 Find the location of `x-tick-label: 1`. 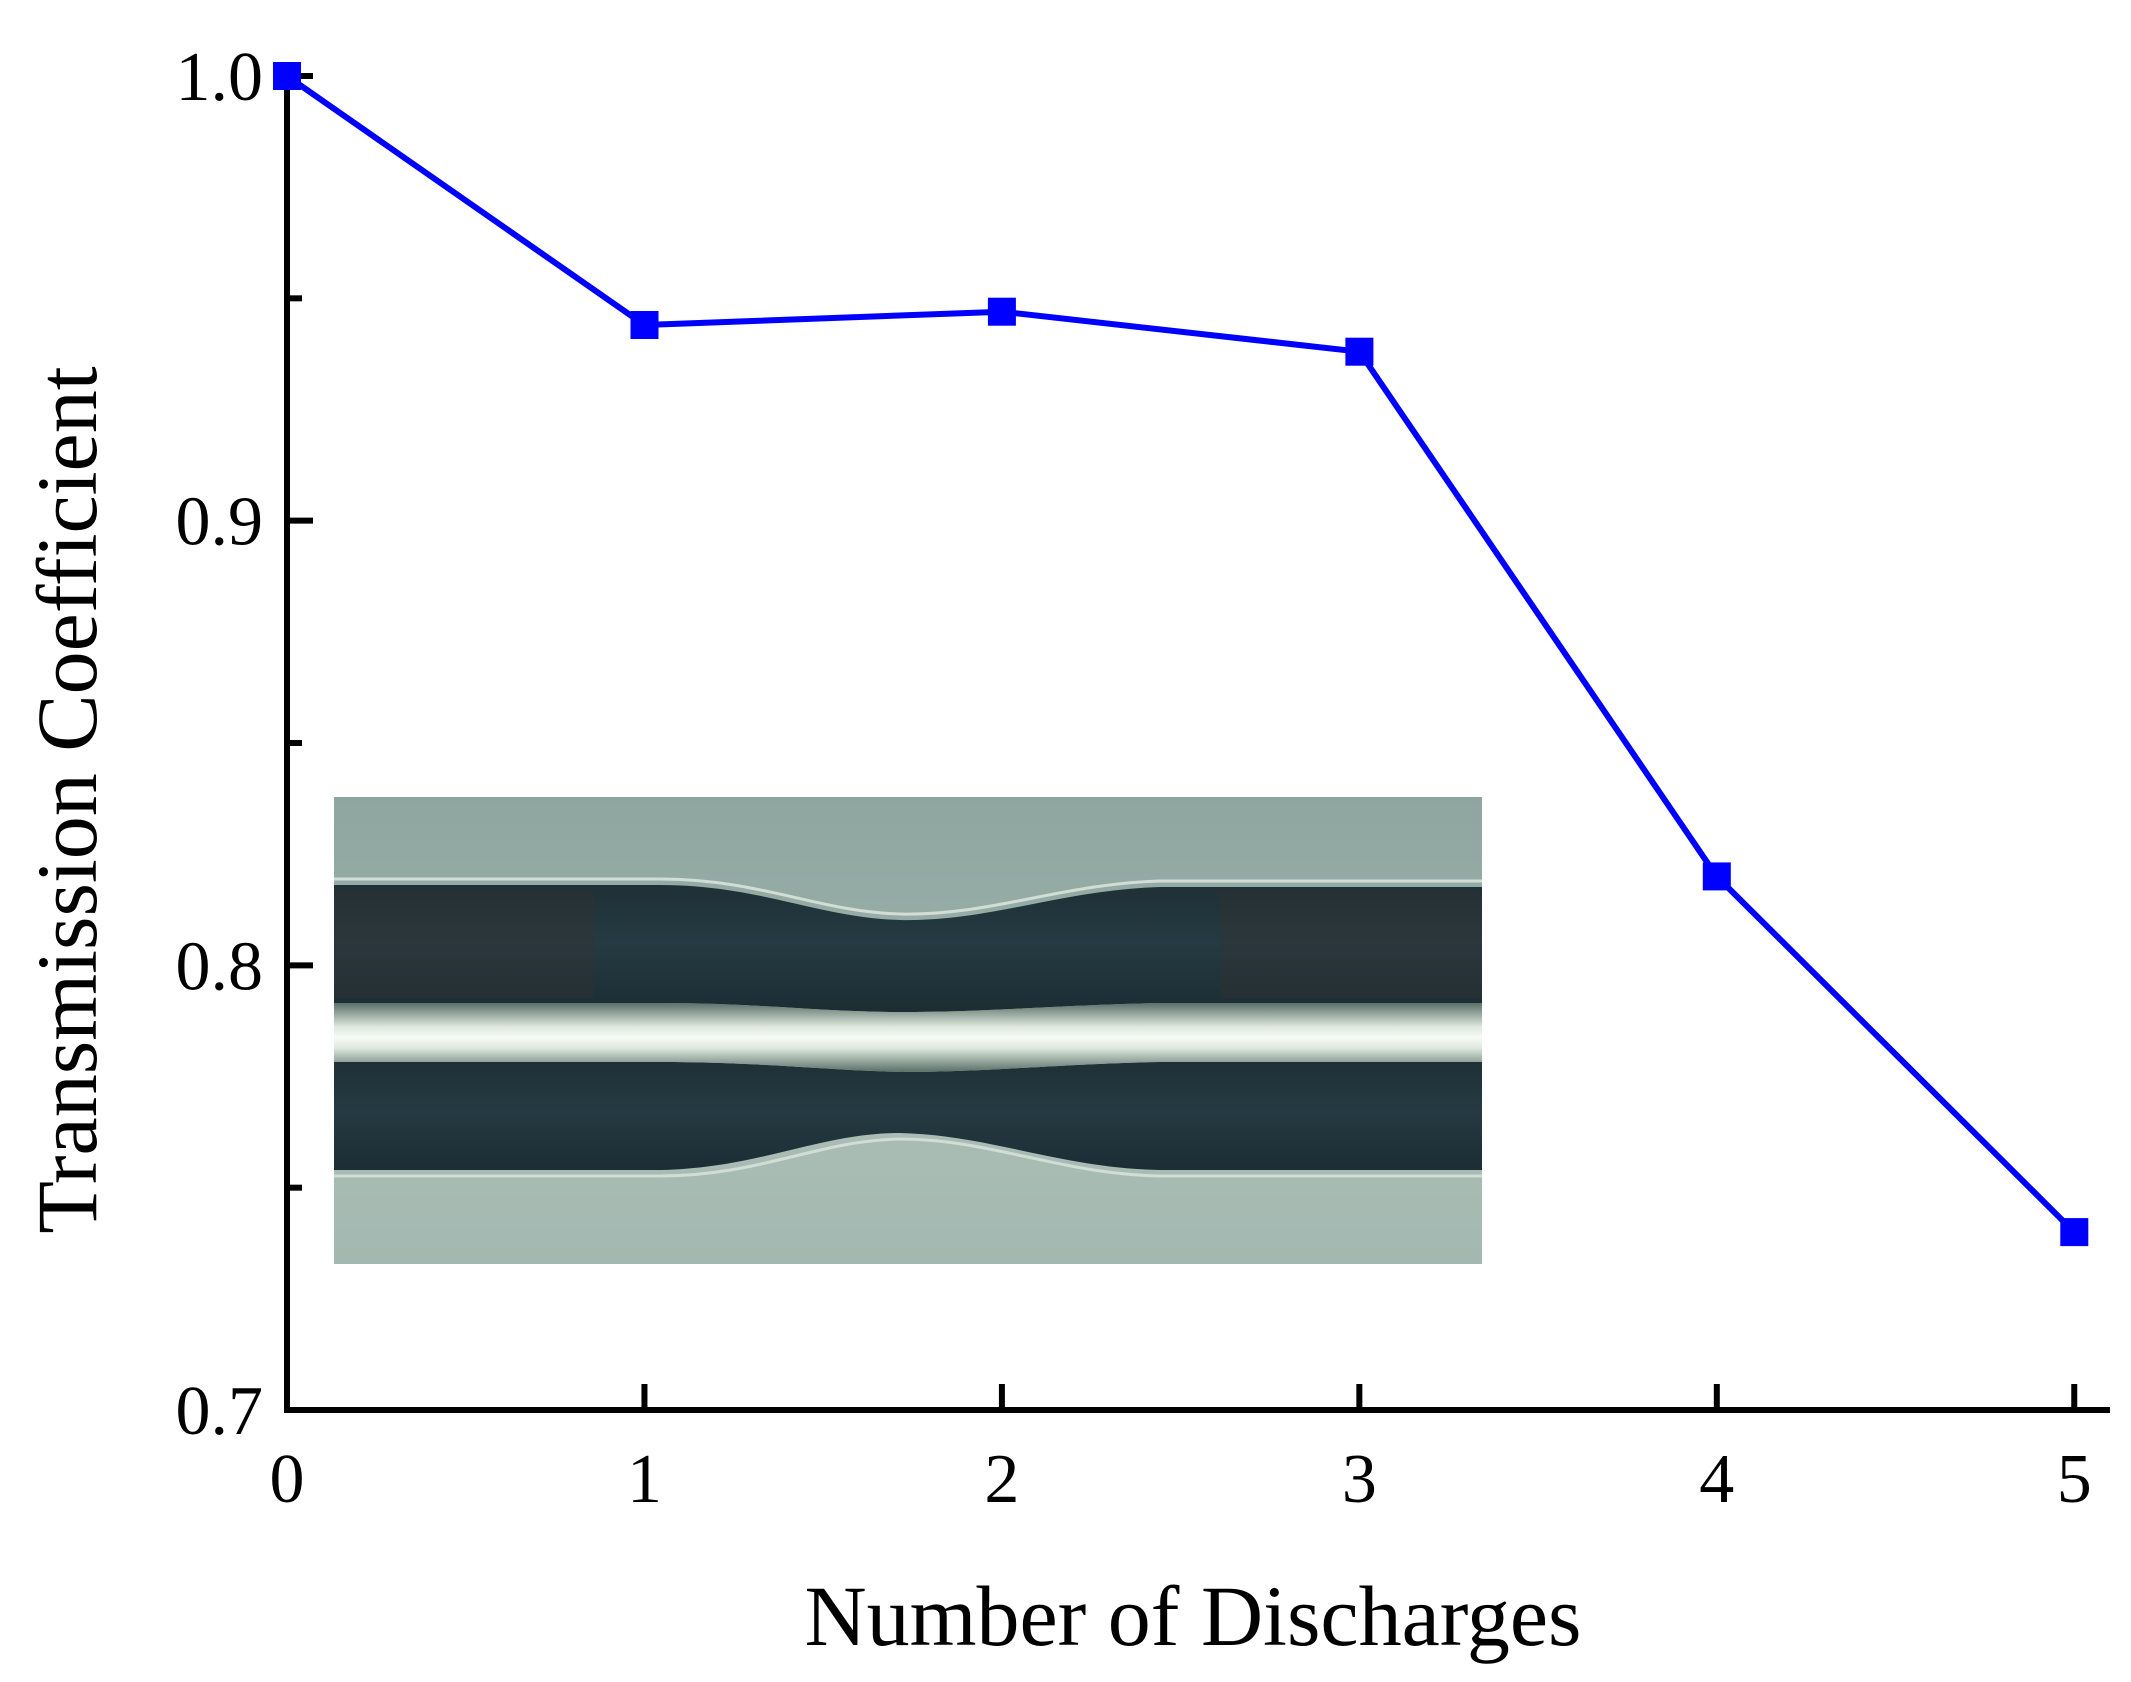

x-tick-label: 1 is located at coordinates (644, 1479).